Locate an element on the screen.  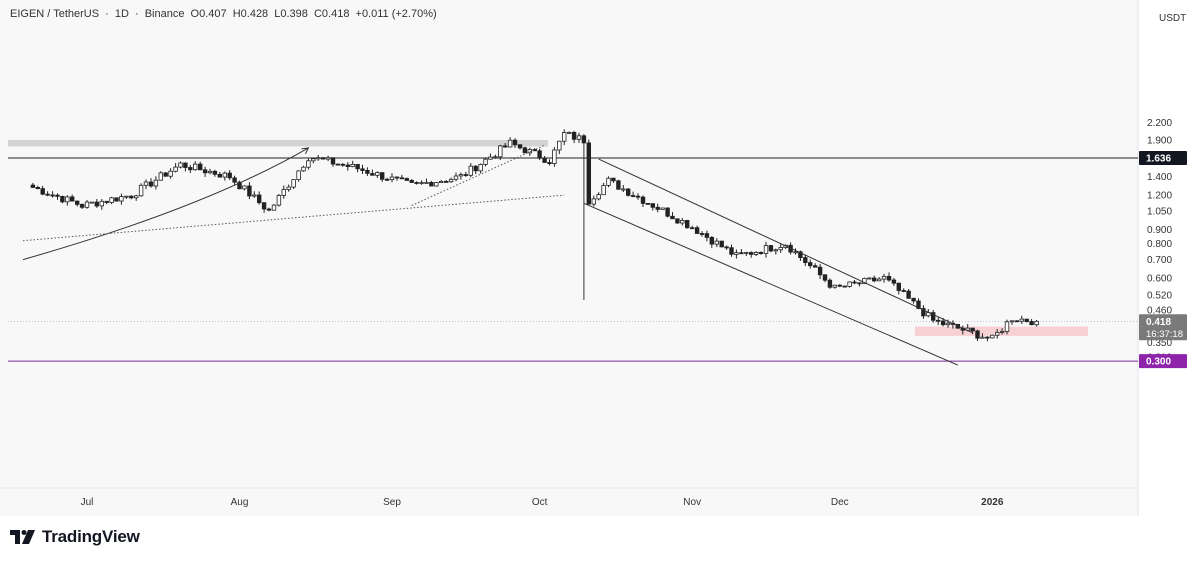
dotted-rising-line is located at coordinates (478, 175).